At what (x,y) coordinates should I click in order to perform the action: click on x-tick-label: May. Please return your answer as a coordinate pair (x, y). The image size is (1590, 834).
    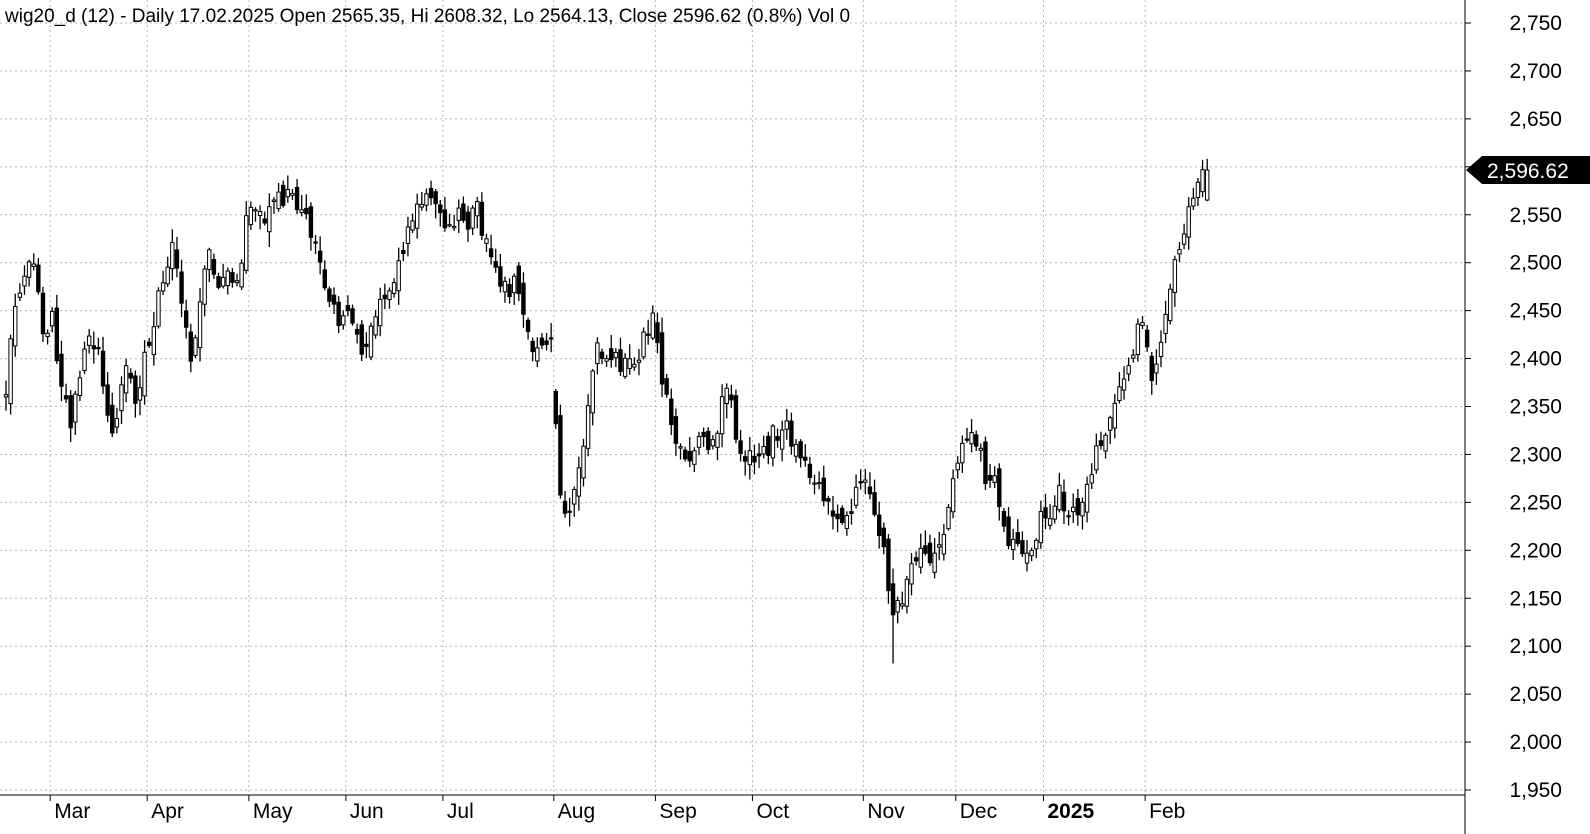
    Looking at the image, I should click on (273, 811).